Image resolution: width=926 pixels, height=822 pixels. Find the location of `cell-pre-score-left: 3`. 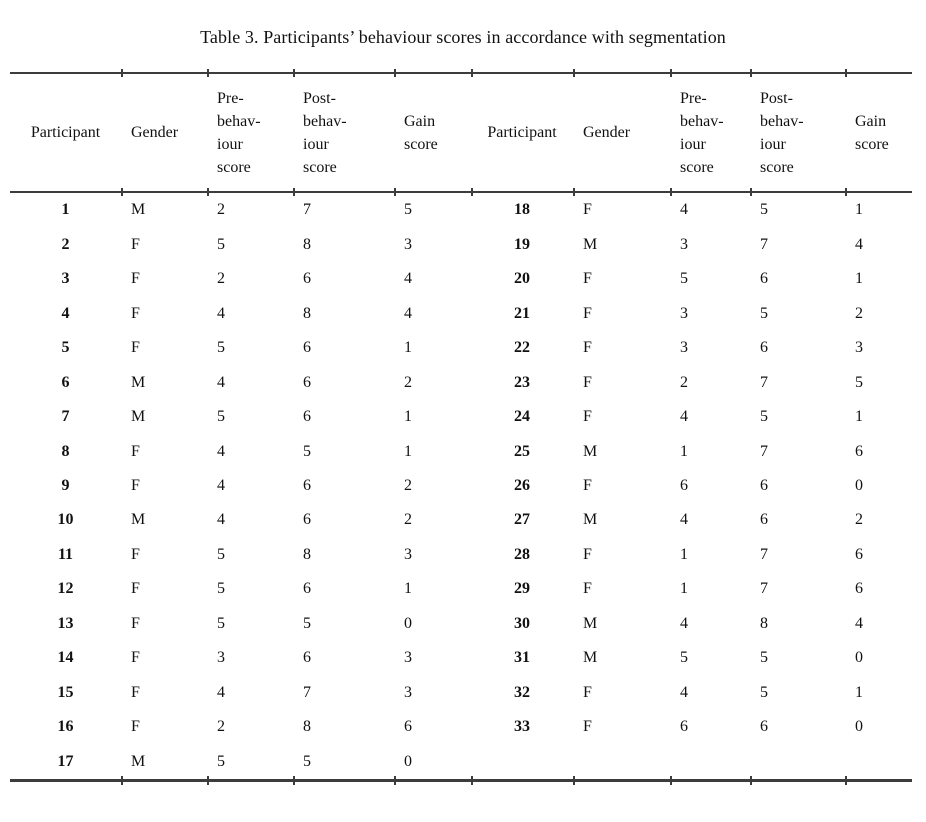

cell-pre-score-left: 3 is located at coordinates (221, 658).